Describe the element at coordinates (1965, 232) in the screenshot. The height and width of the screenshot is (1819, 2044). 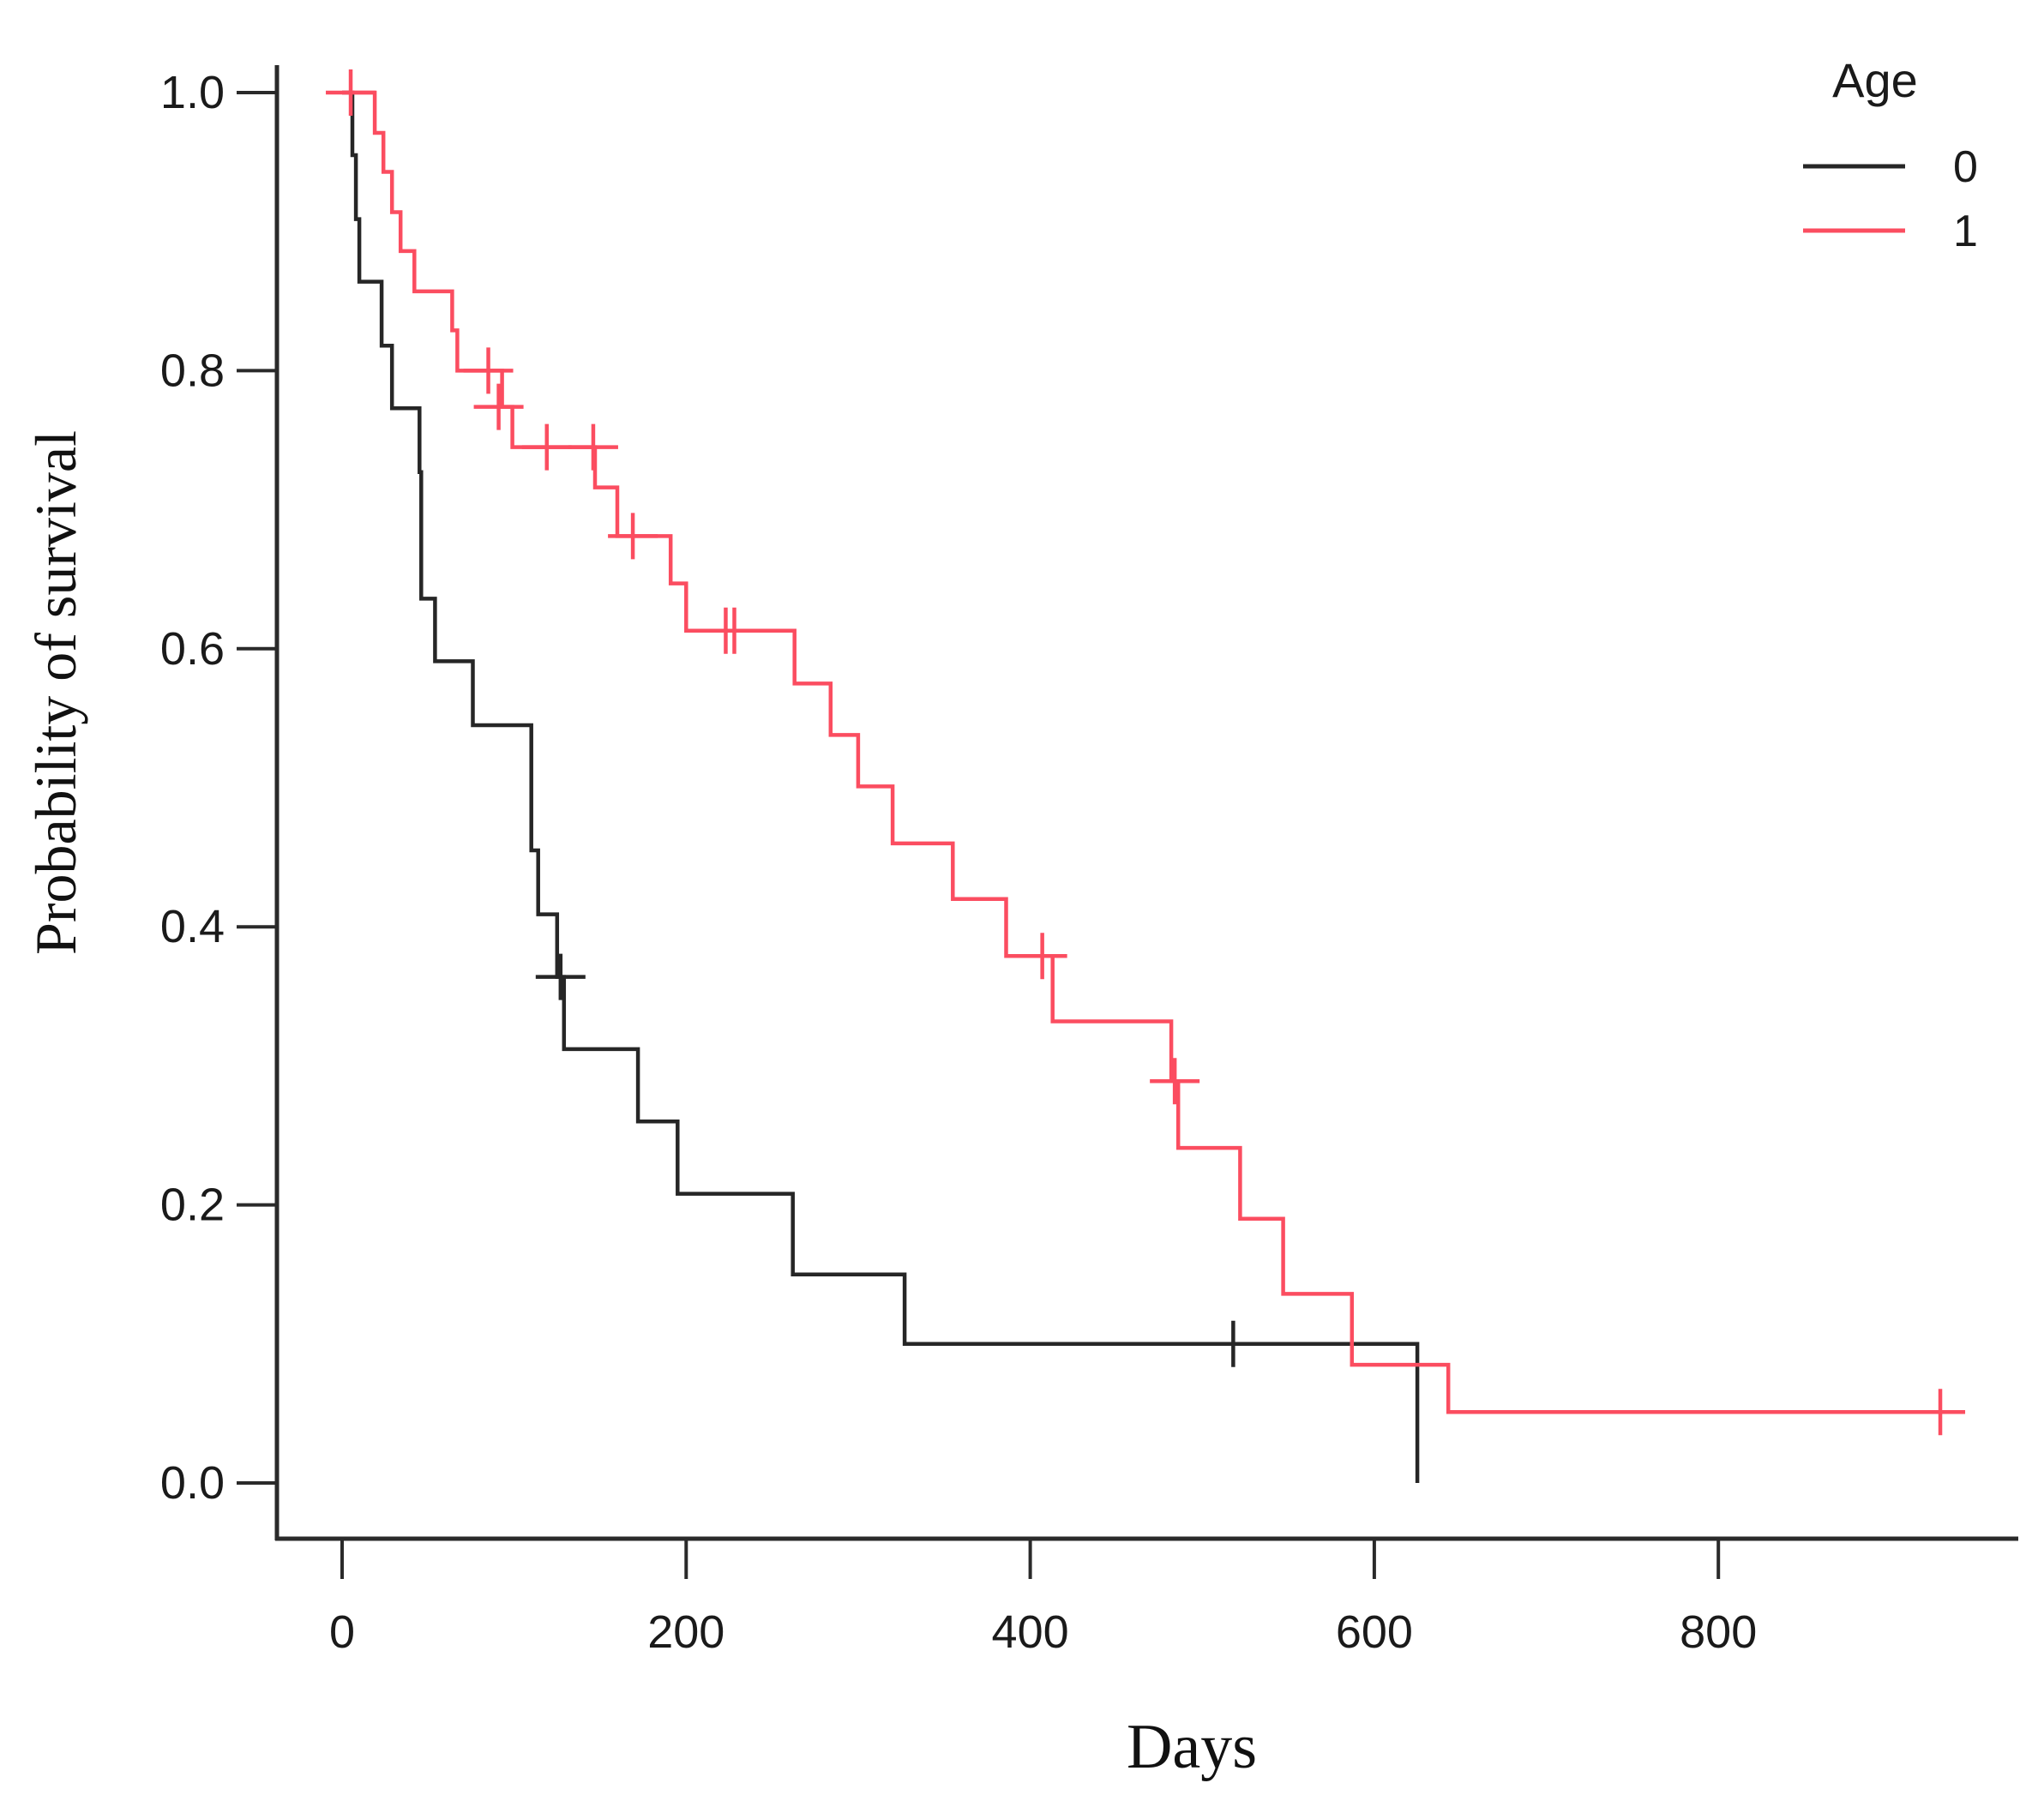
I see `legend-label-age1: 1` at that location.